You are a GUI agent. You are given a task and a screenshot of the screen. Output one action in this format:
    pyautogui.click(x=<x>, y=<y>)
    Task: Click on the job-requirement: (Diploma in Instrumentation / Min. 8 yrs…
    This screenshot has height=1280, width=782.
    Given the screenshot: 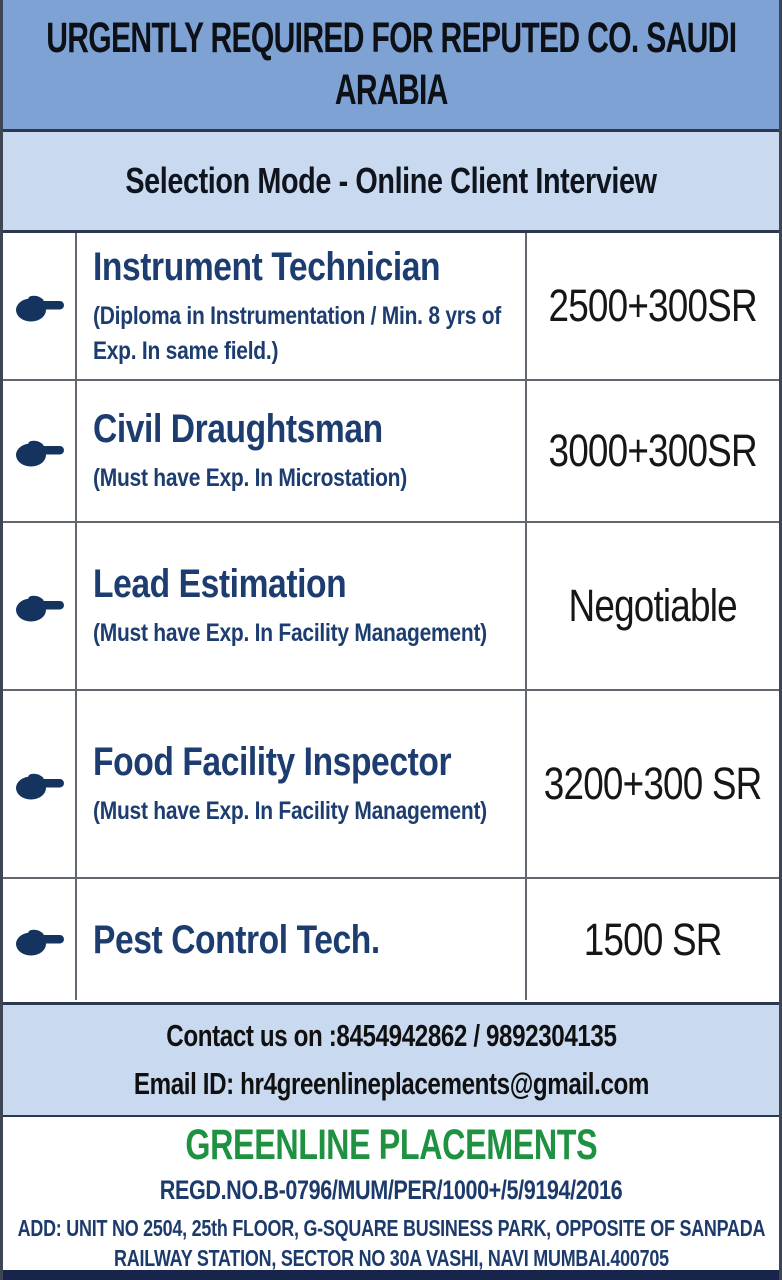 What is the action you would take?
    pyautogui.click(x=297, y=333)
    